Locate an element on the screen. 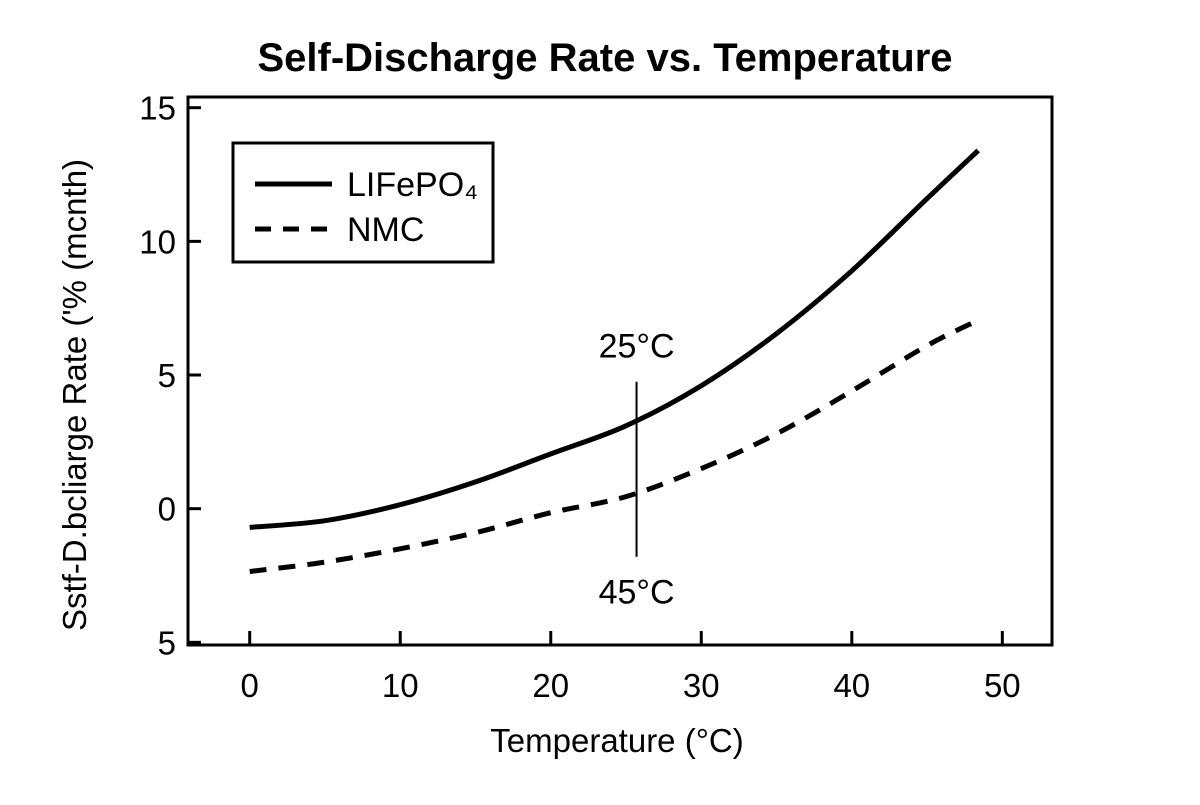 The width and height of the screenshot is (1200, 805). chart-title: Self-Discharge Rate vs. Temperature is located at coordinates (604, 58).